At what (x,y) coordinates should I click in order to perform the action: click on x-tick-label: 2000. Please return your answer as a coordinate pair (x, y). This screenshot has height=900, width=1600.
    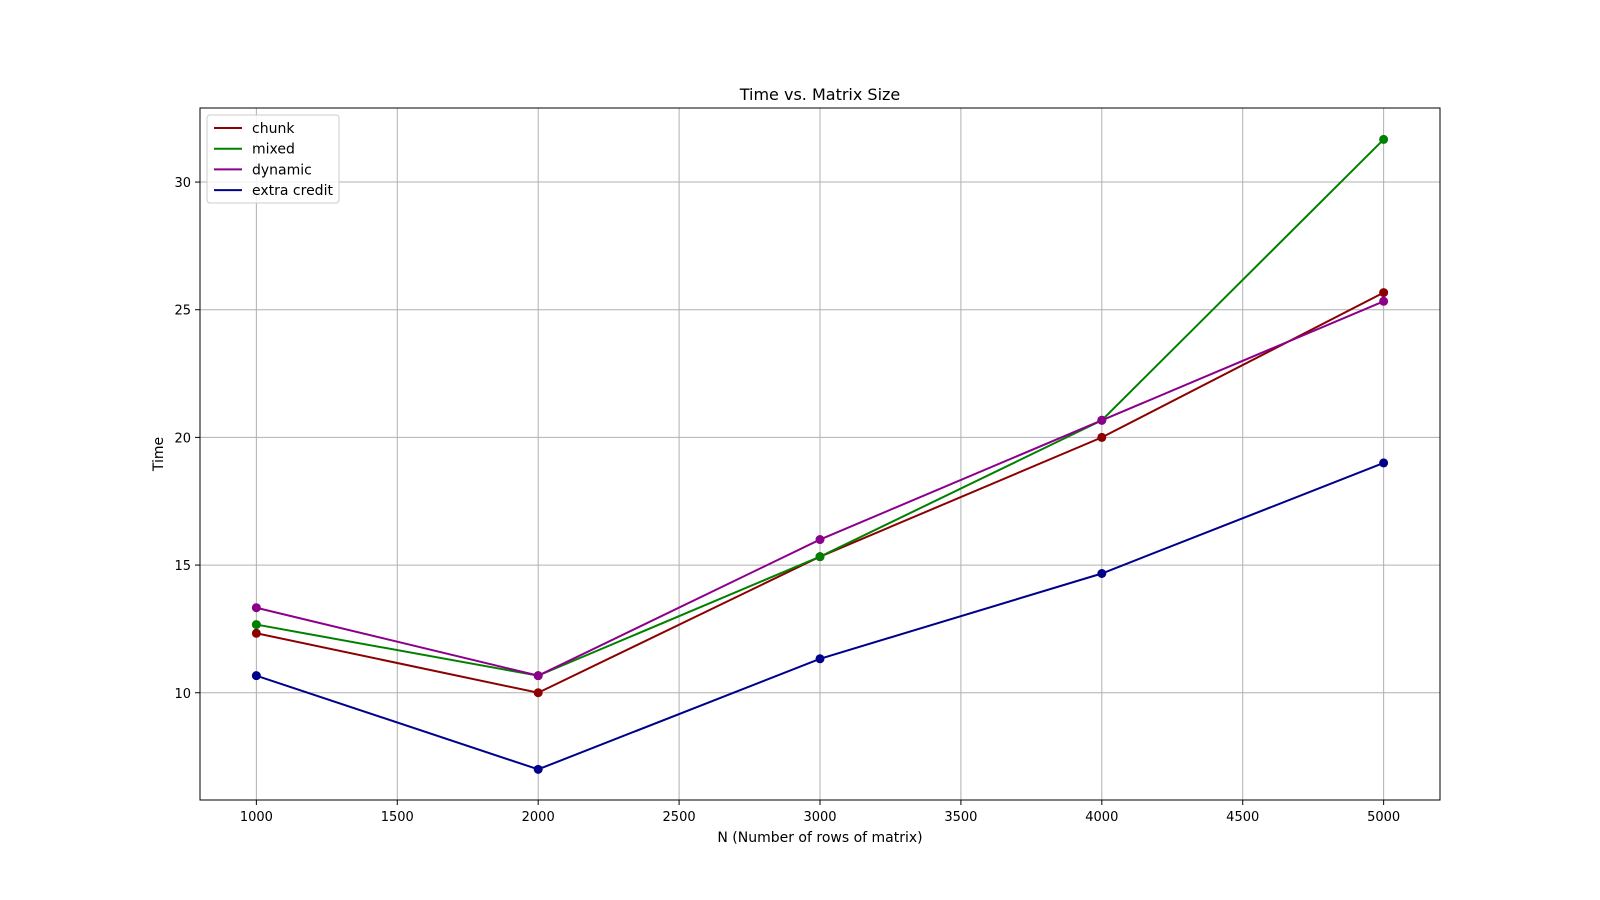
    Looking at the image, I should click on (538, 817).